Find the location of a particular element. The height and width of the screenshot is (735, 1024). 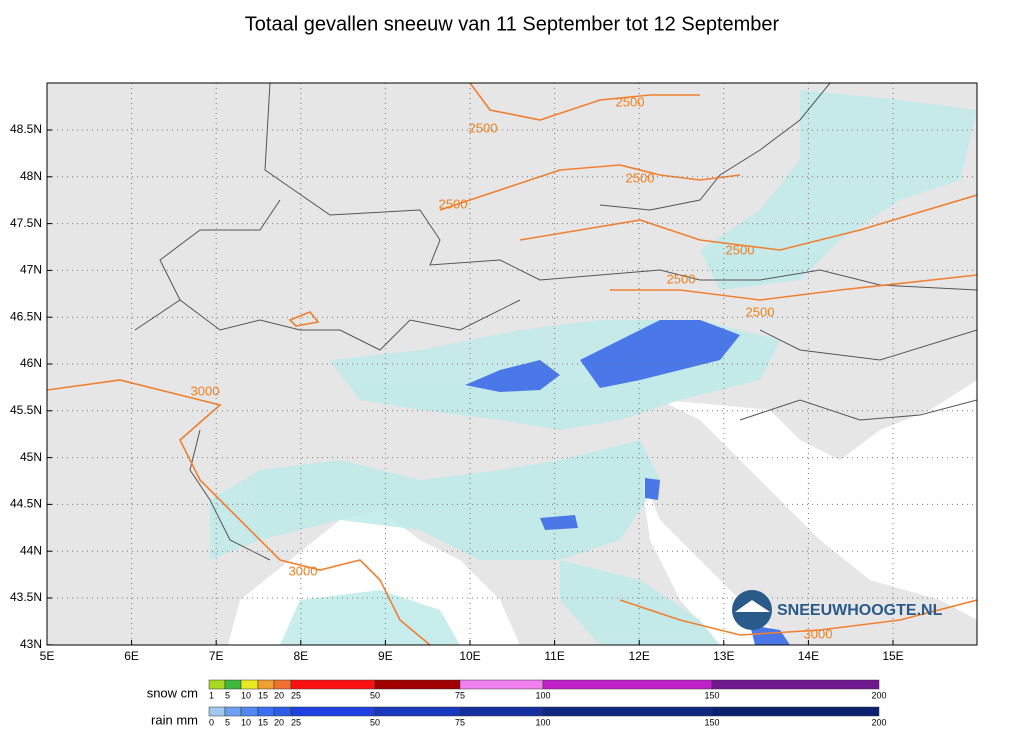

lon-label: 9E is located at coordinates (385, 656).